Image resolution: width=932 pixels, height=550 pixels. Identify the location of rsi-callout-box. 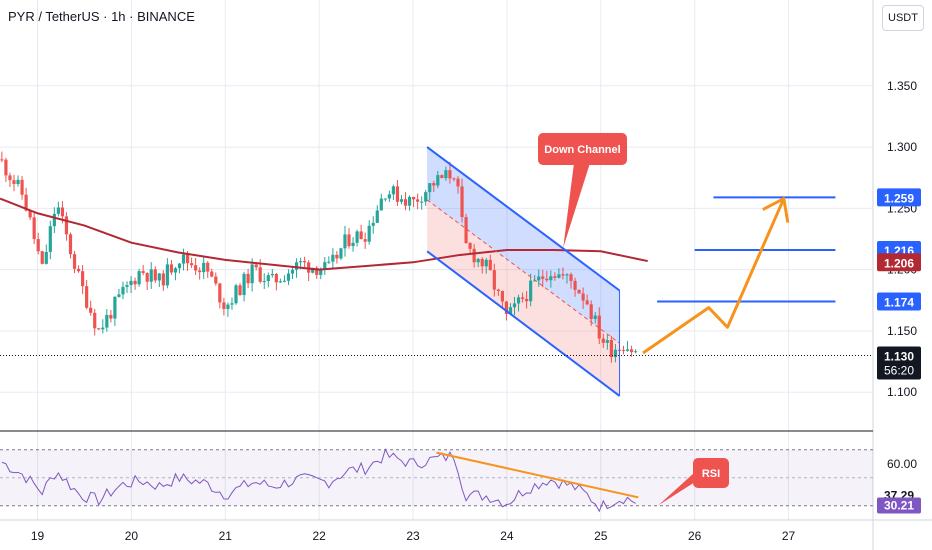
(711, 473).